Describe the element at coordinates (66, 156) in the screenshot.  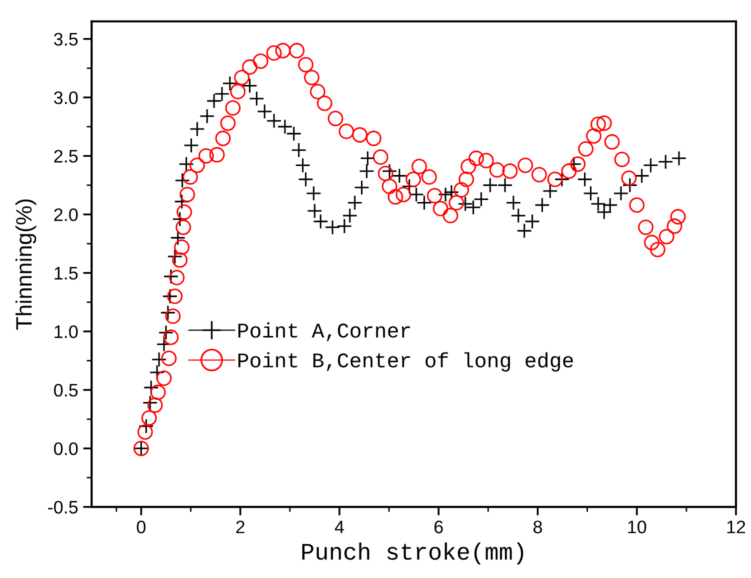
I see `y-tick-label: 2.5` at that location.